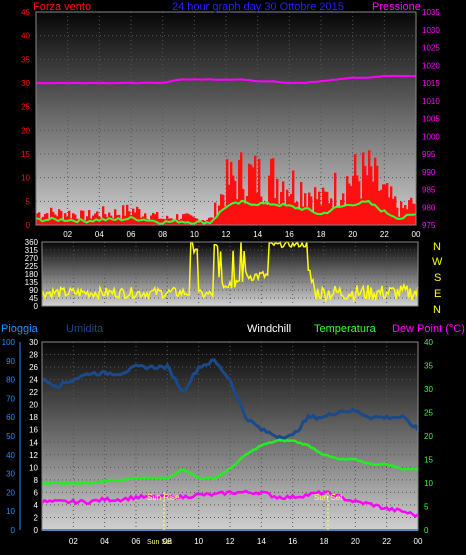 The image size is (466, 555). I want to click on humidity-tick-label: 4, so click(36, 505).